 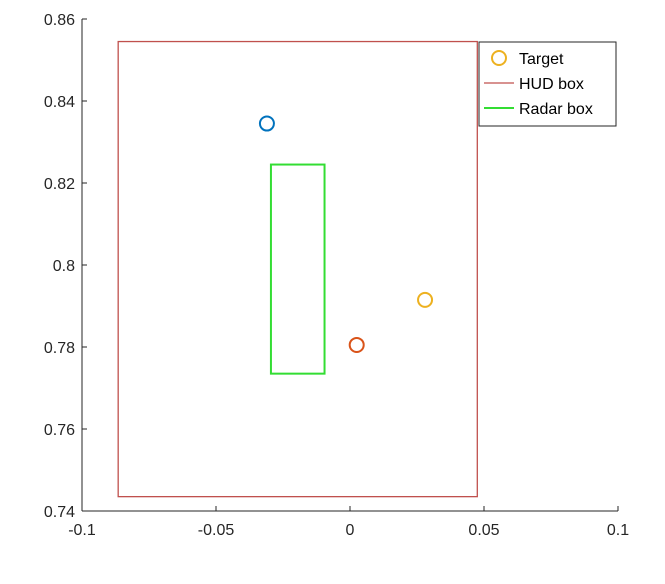 I want to click on y-tick-label: 0.82, so click(x=59, y=184).